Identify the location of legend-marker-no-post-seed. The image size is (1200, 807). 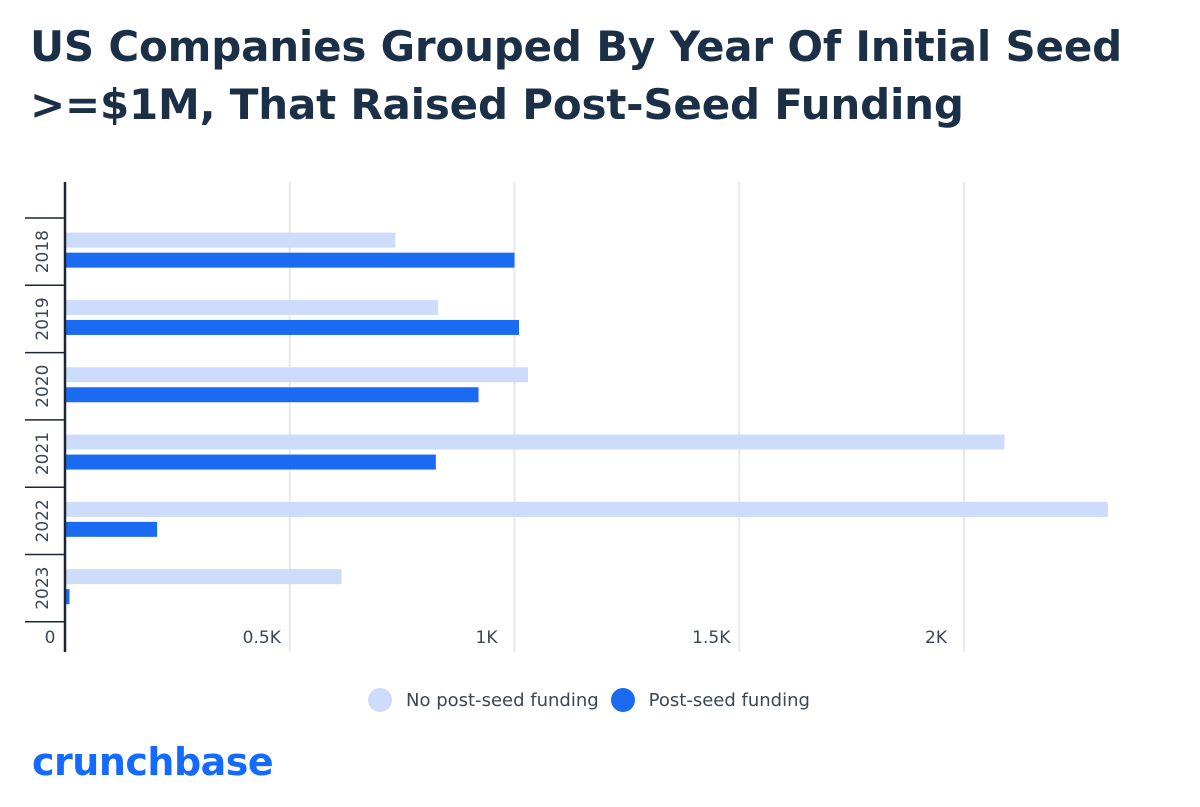
(380, 700).